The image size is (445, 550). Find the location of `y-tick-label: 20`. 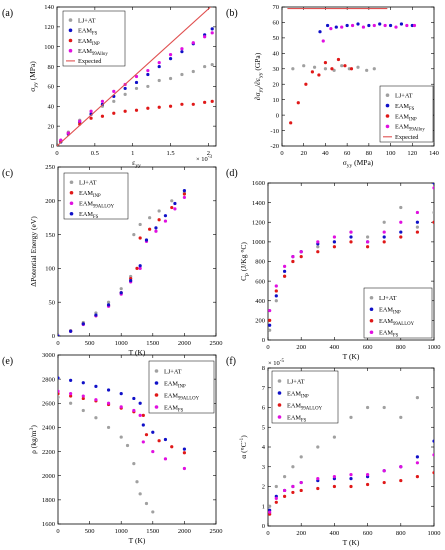

y-tick-label: 20 is located at coordinates (51, 126).